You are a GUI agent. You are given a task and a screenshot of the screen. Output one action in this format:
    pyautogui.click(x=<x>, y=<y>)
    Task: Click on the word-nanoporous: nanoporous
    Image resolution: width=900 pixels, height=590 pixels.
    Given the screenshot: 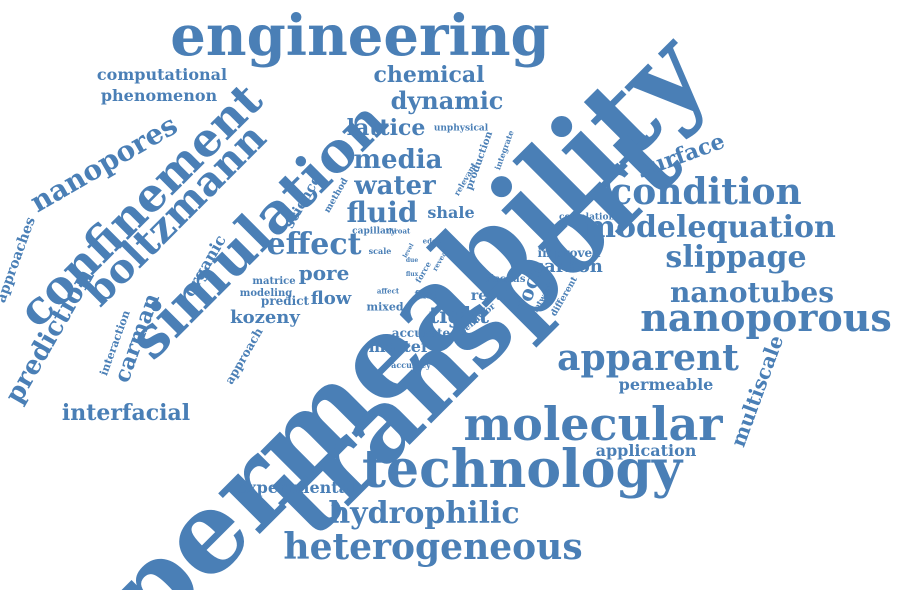 What is the action you would take?
    pyautogui.click(x=766, y=317)
    